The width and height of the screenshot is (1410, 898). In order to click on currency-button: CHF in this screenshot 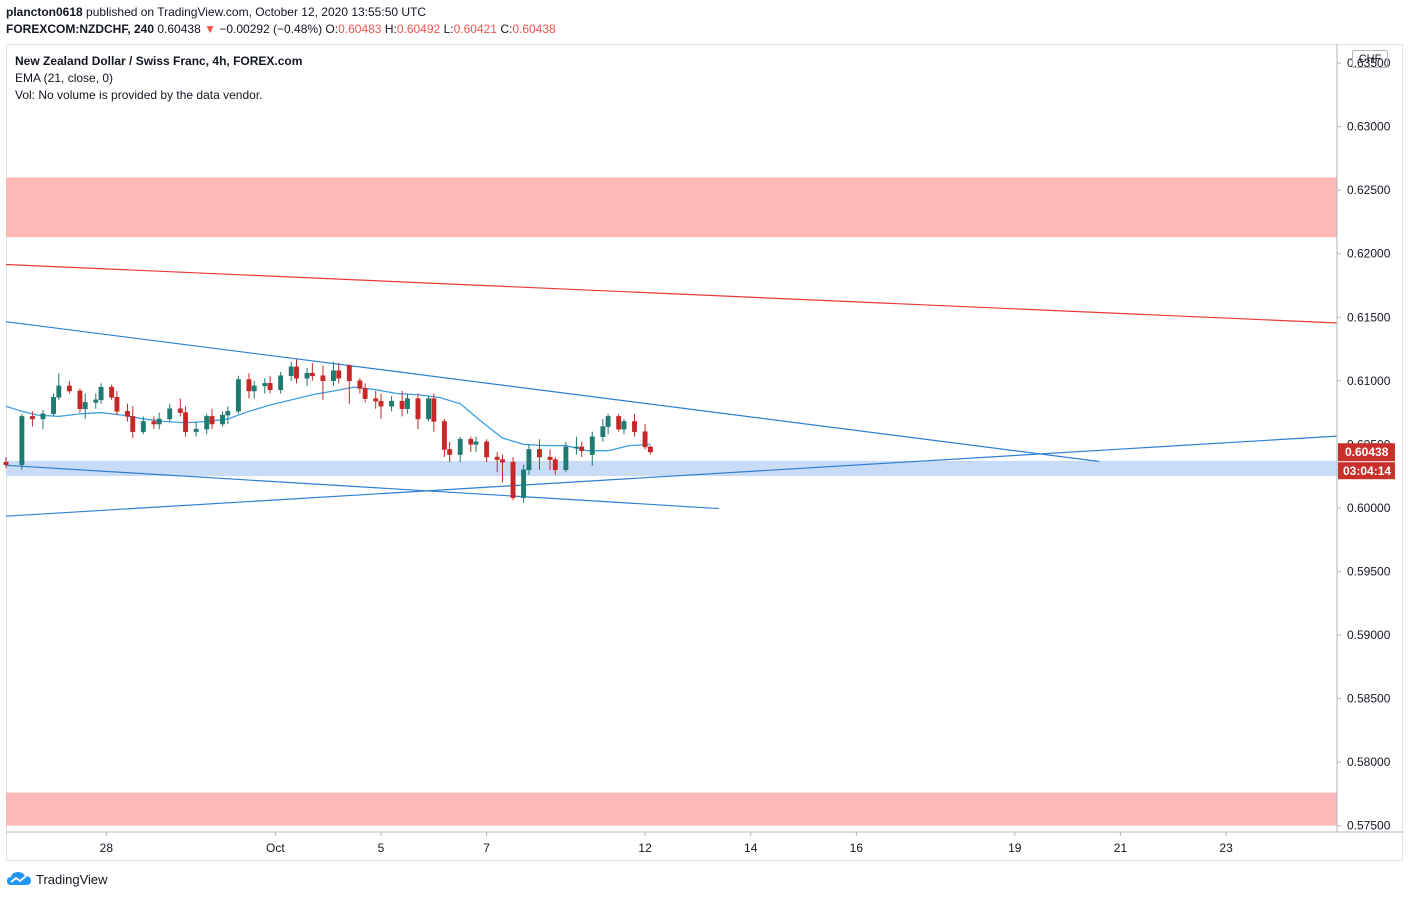, I will do `click(1370, 59)`.